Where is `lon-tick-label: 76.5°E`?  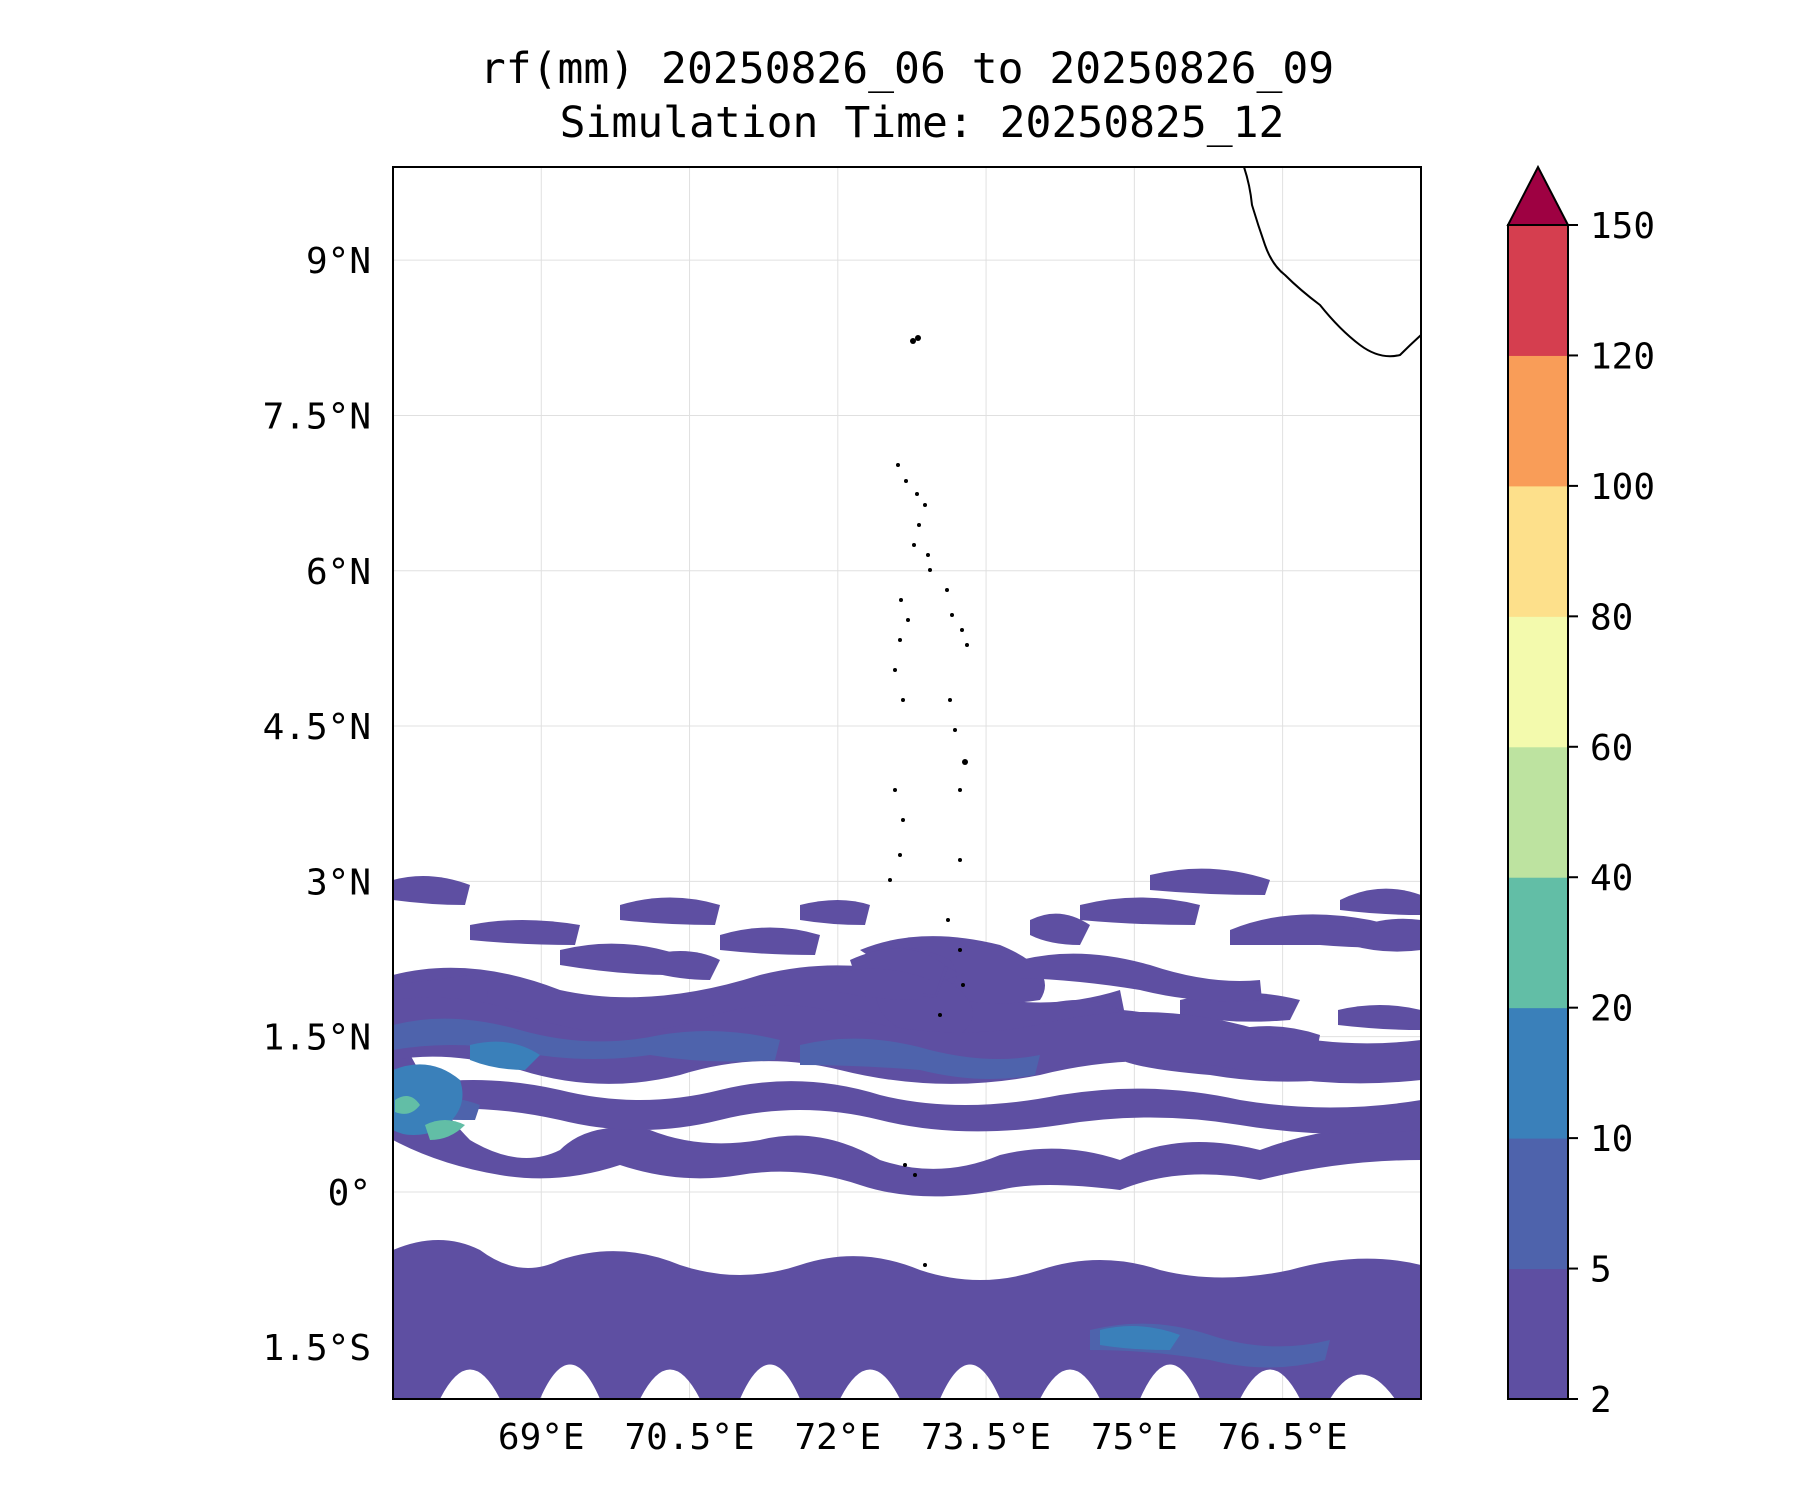 lon-tick-label: 76.5°E is located at coordinates (1283, 1437).